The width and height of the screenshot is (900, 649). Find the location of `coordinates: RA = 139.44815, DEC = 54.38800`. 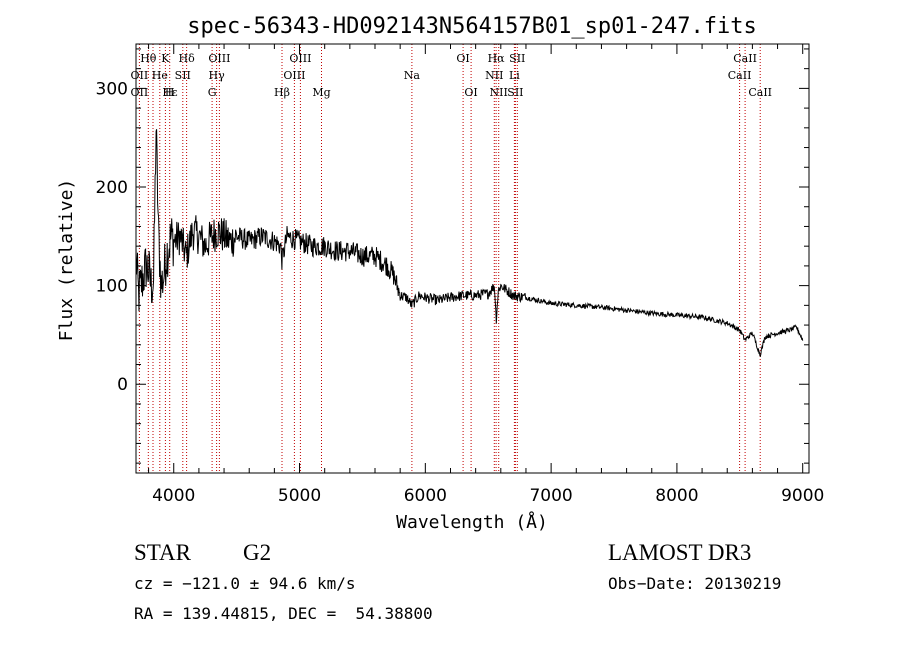

coordinates: RA = 139.44815, DEC = 54.38800 is located at coordinates (283, 613).